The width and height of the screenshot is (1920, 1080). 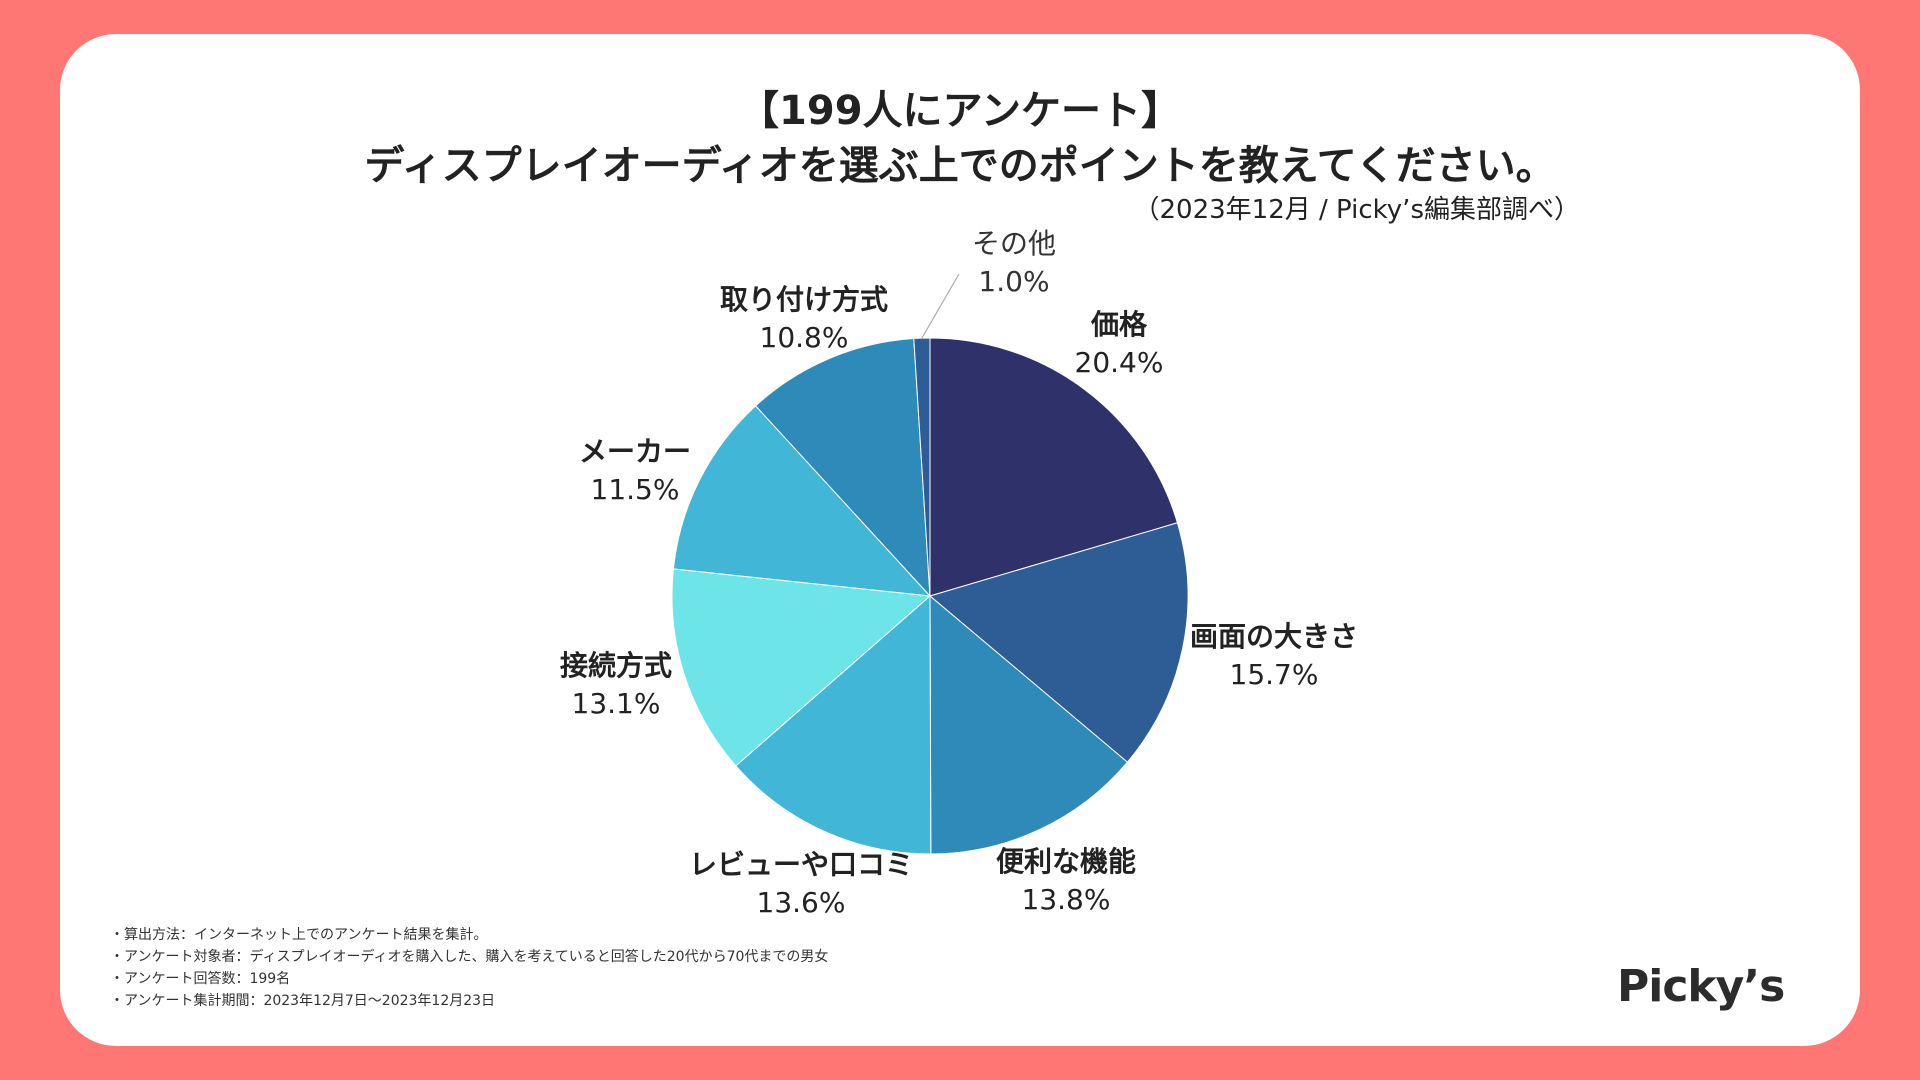 What do you see at coordinates (1119, 362) in the screenshot?
I see `slice-label-value-0: 20.4%` at bounding box center [1119, 362].